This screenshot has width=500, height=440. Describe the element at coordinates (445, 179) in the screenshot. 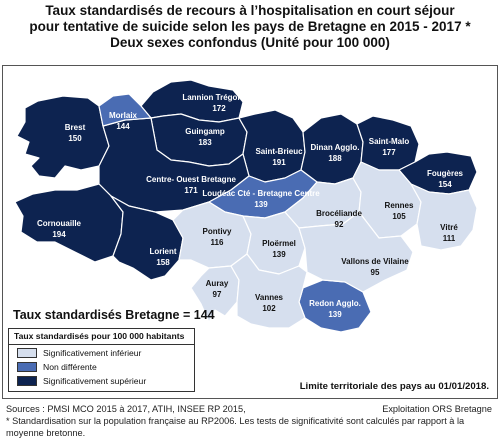

I see `label-fougeres: Fougères 154` at that location.